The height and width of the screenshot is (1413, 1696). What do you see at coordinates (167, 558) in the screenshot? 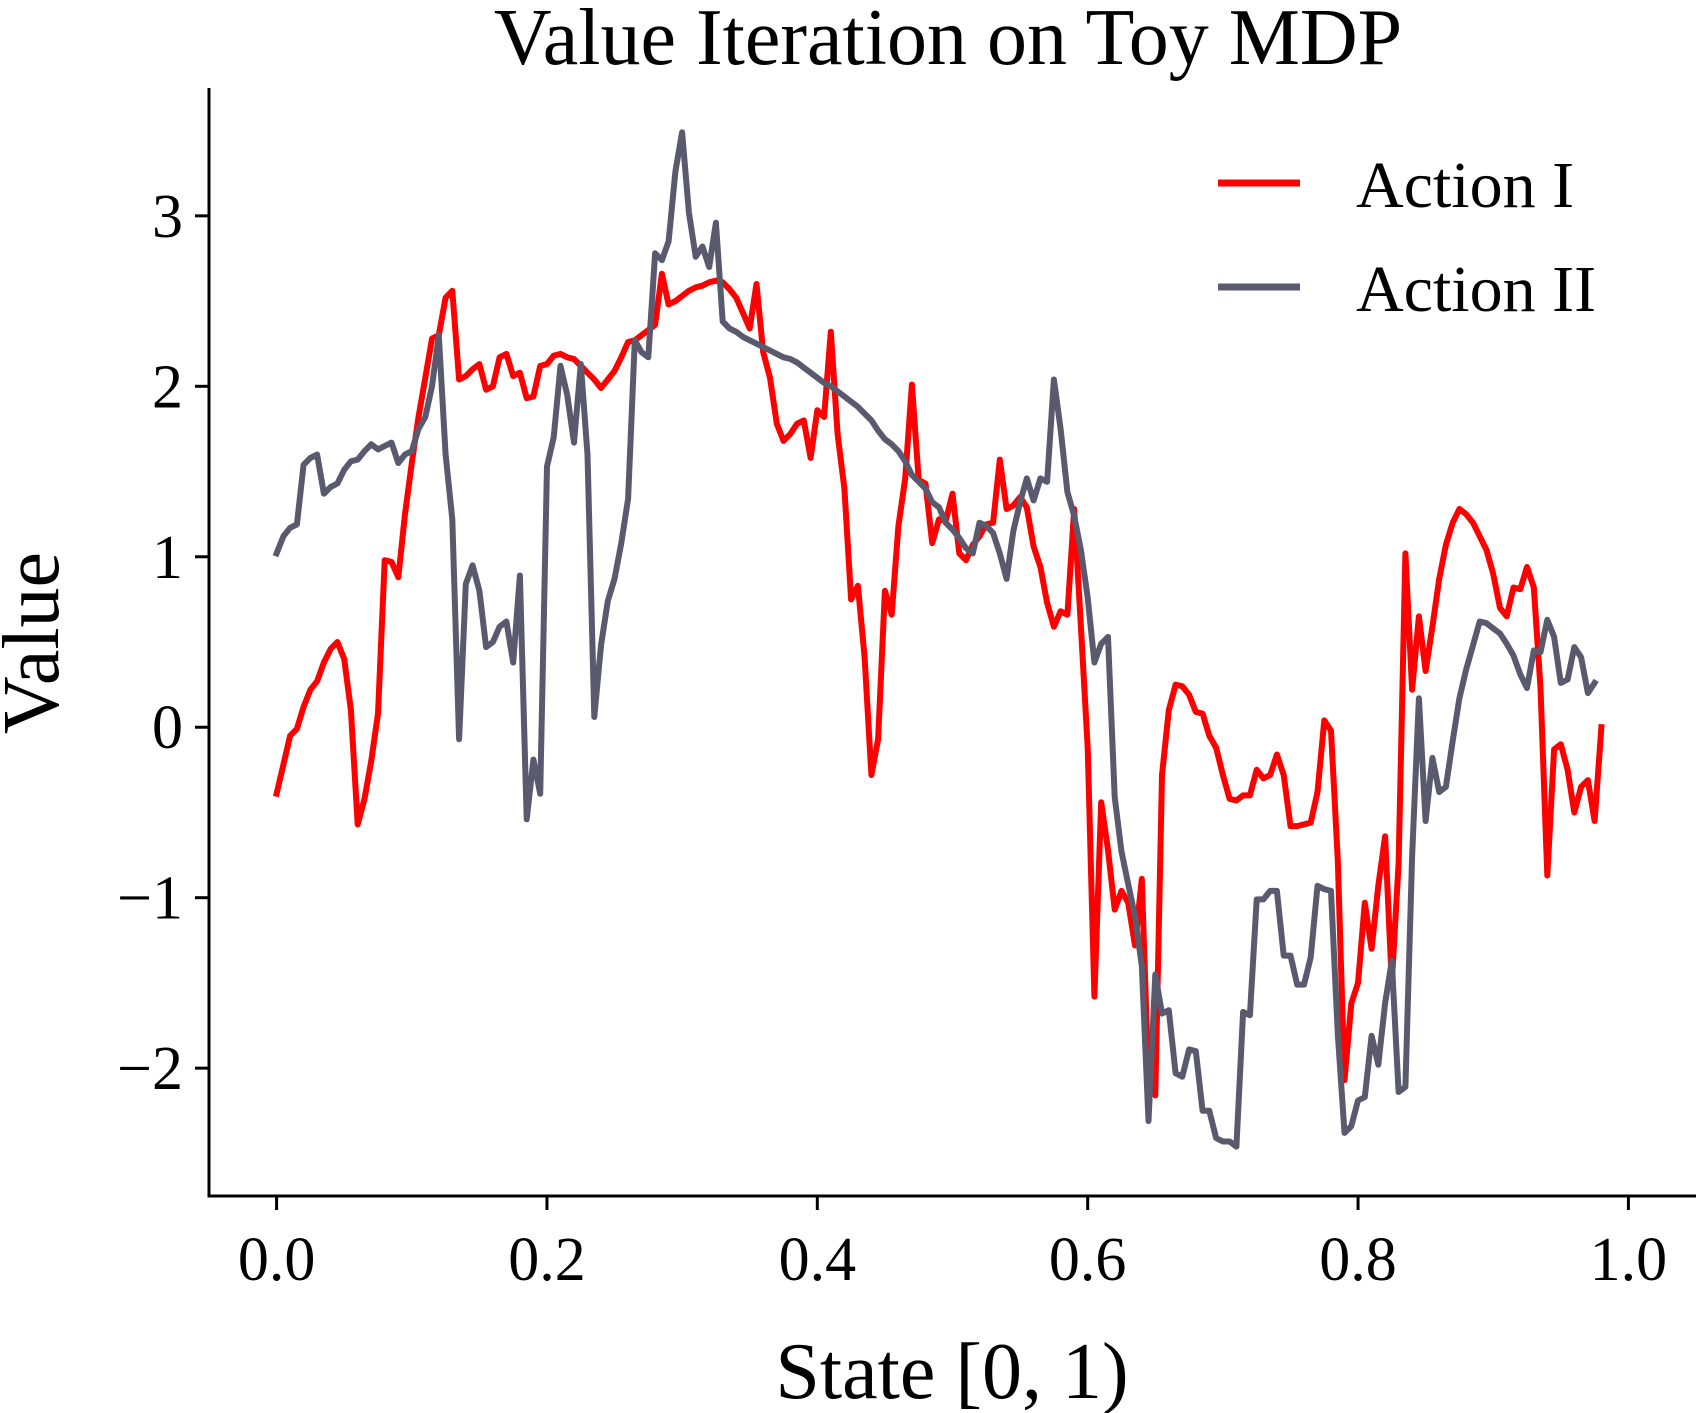
I see `y-tick-label: 1` at bounding box center [167, 558].